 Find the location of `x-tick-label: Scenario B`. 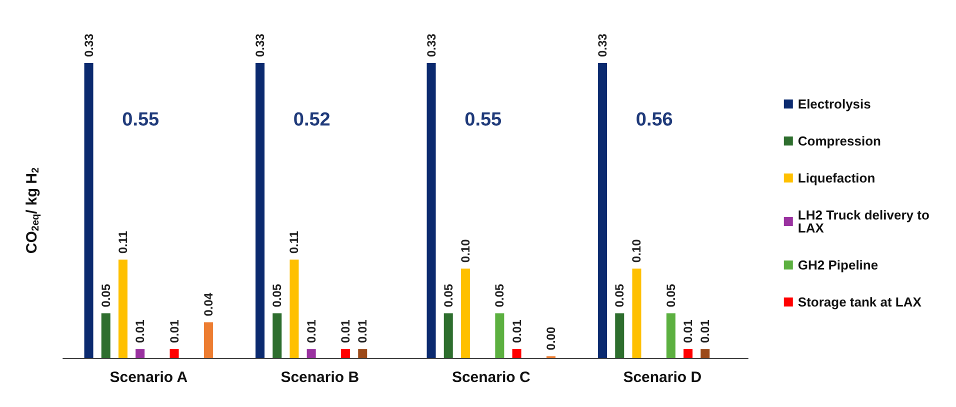

x-tick-label: Scenario B is located at coordinates (320, 377).